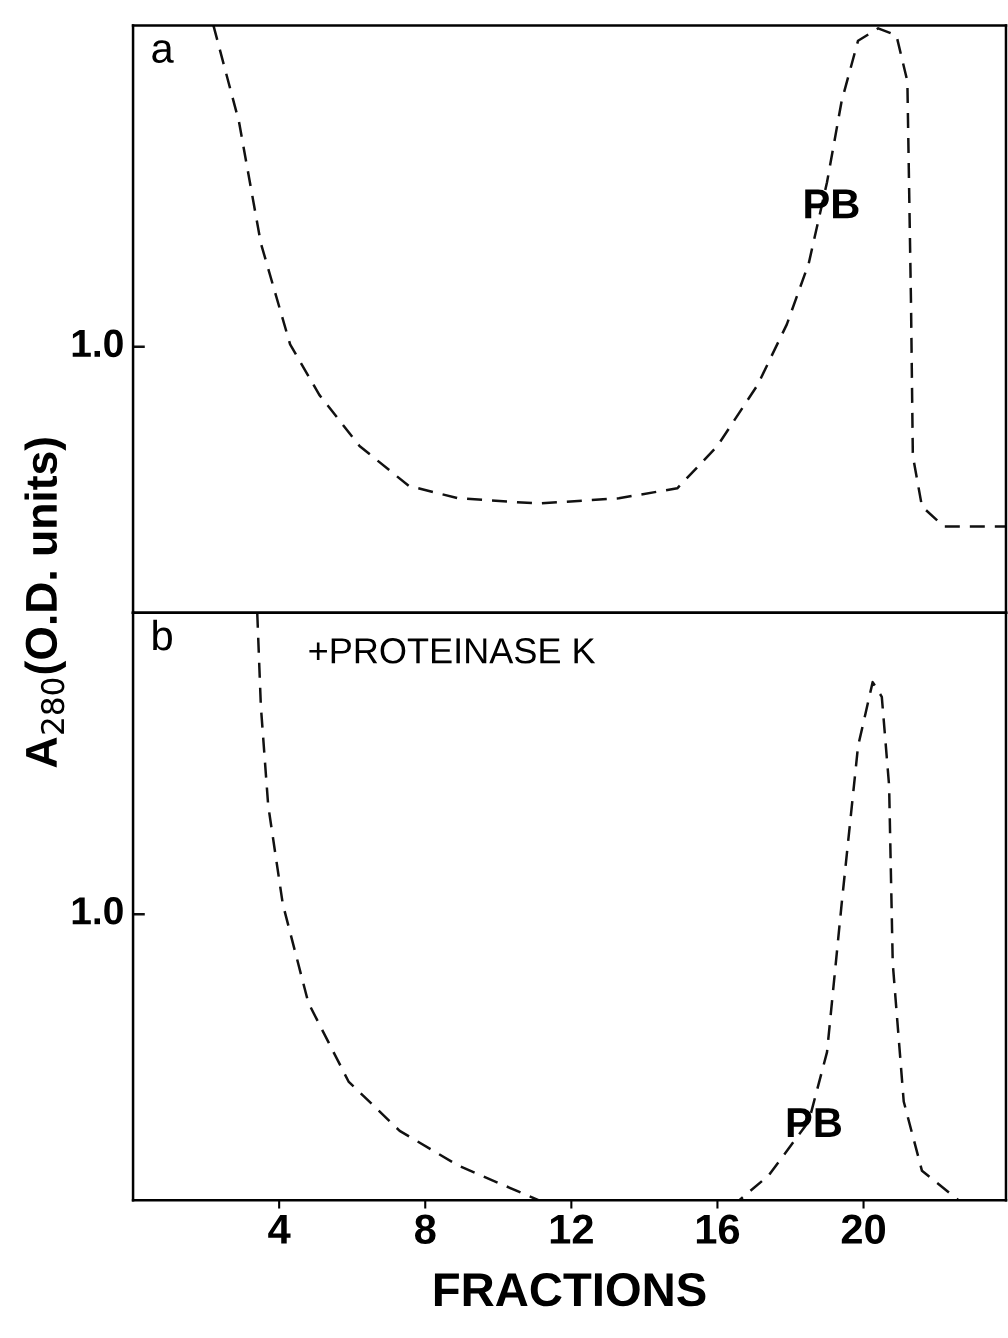 The image size is (1008, 1338). Describe the element at coordinates (162, 635) in the screenshot. I see `annotation: b` at that location.